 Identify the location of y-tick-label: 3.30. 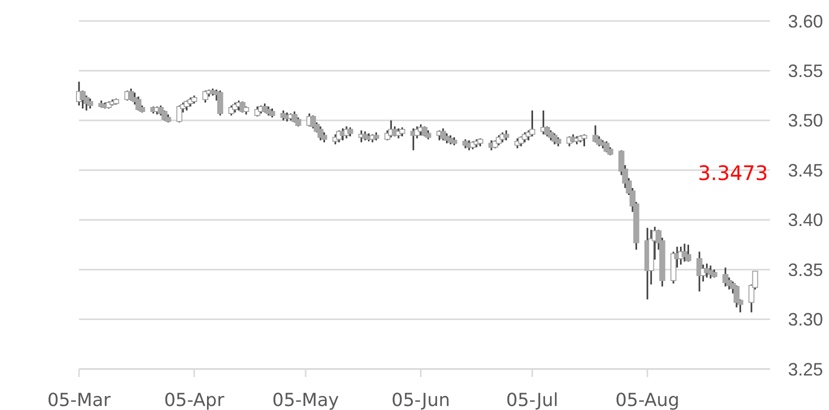
(805, 320).